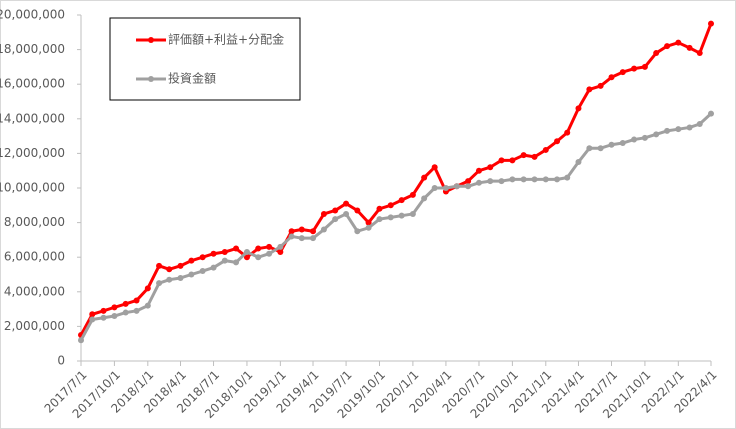 Image resolution: width=736 pixels, height=429 pixels. Describe the element at coordinates (192, 78) in the screenshot. I see `legend-label: 投資金額` at that location.